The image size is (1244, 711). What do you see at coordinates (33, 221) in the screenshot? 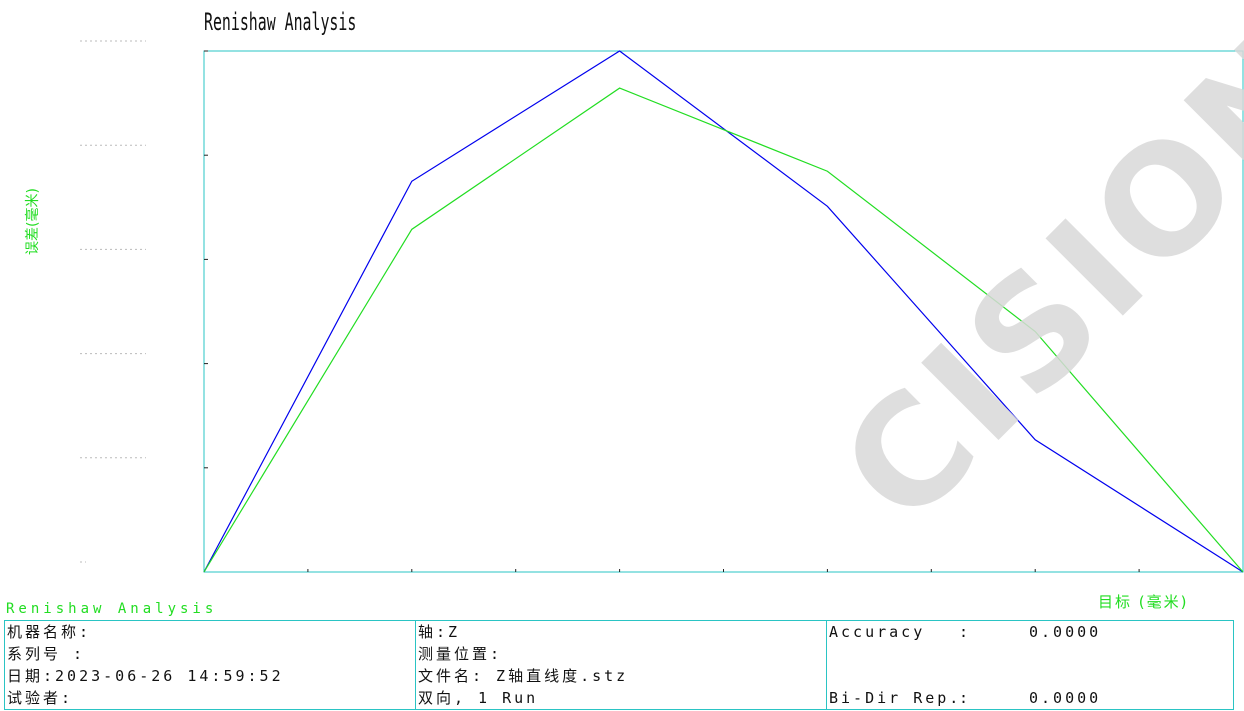
I see `y-axis-label: 误差(毫米)` at bounding box center [33, 221].